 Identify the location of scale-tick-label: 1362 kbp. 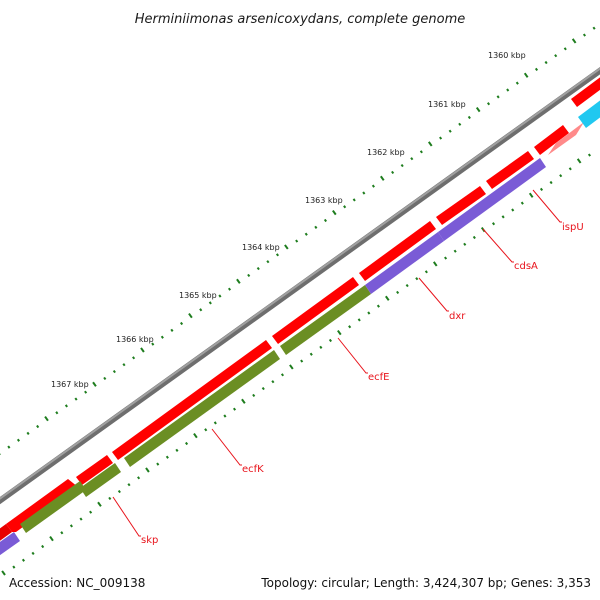
(386, 152).